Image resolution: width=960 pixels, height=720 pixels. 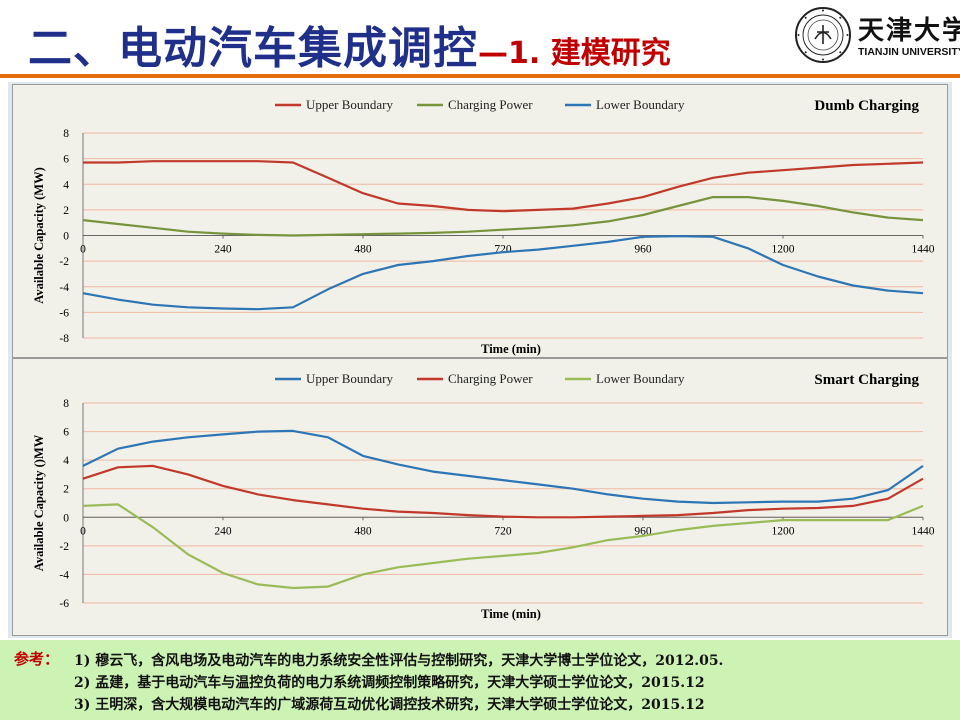 I want to click on chart-0-x-tick-label: 1440, so click(x=923, y=250).